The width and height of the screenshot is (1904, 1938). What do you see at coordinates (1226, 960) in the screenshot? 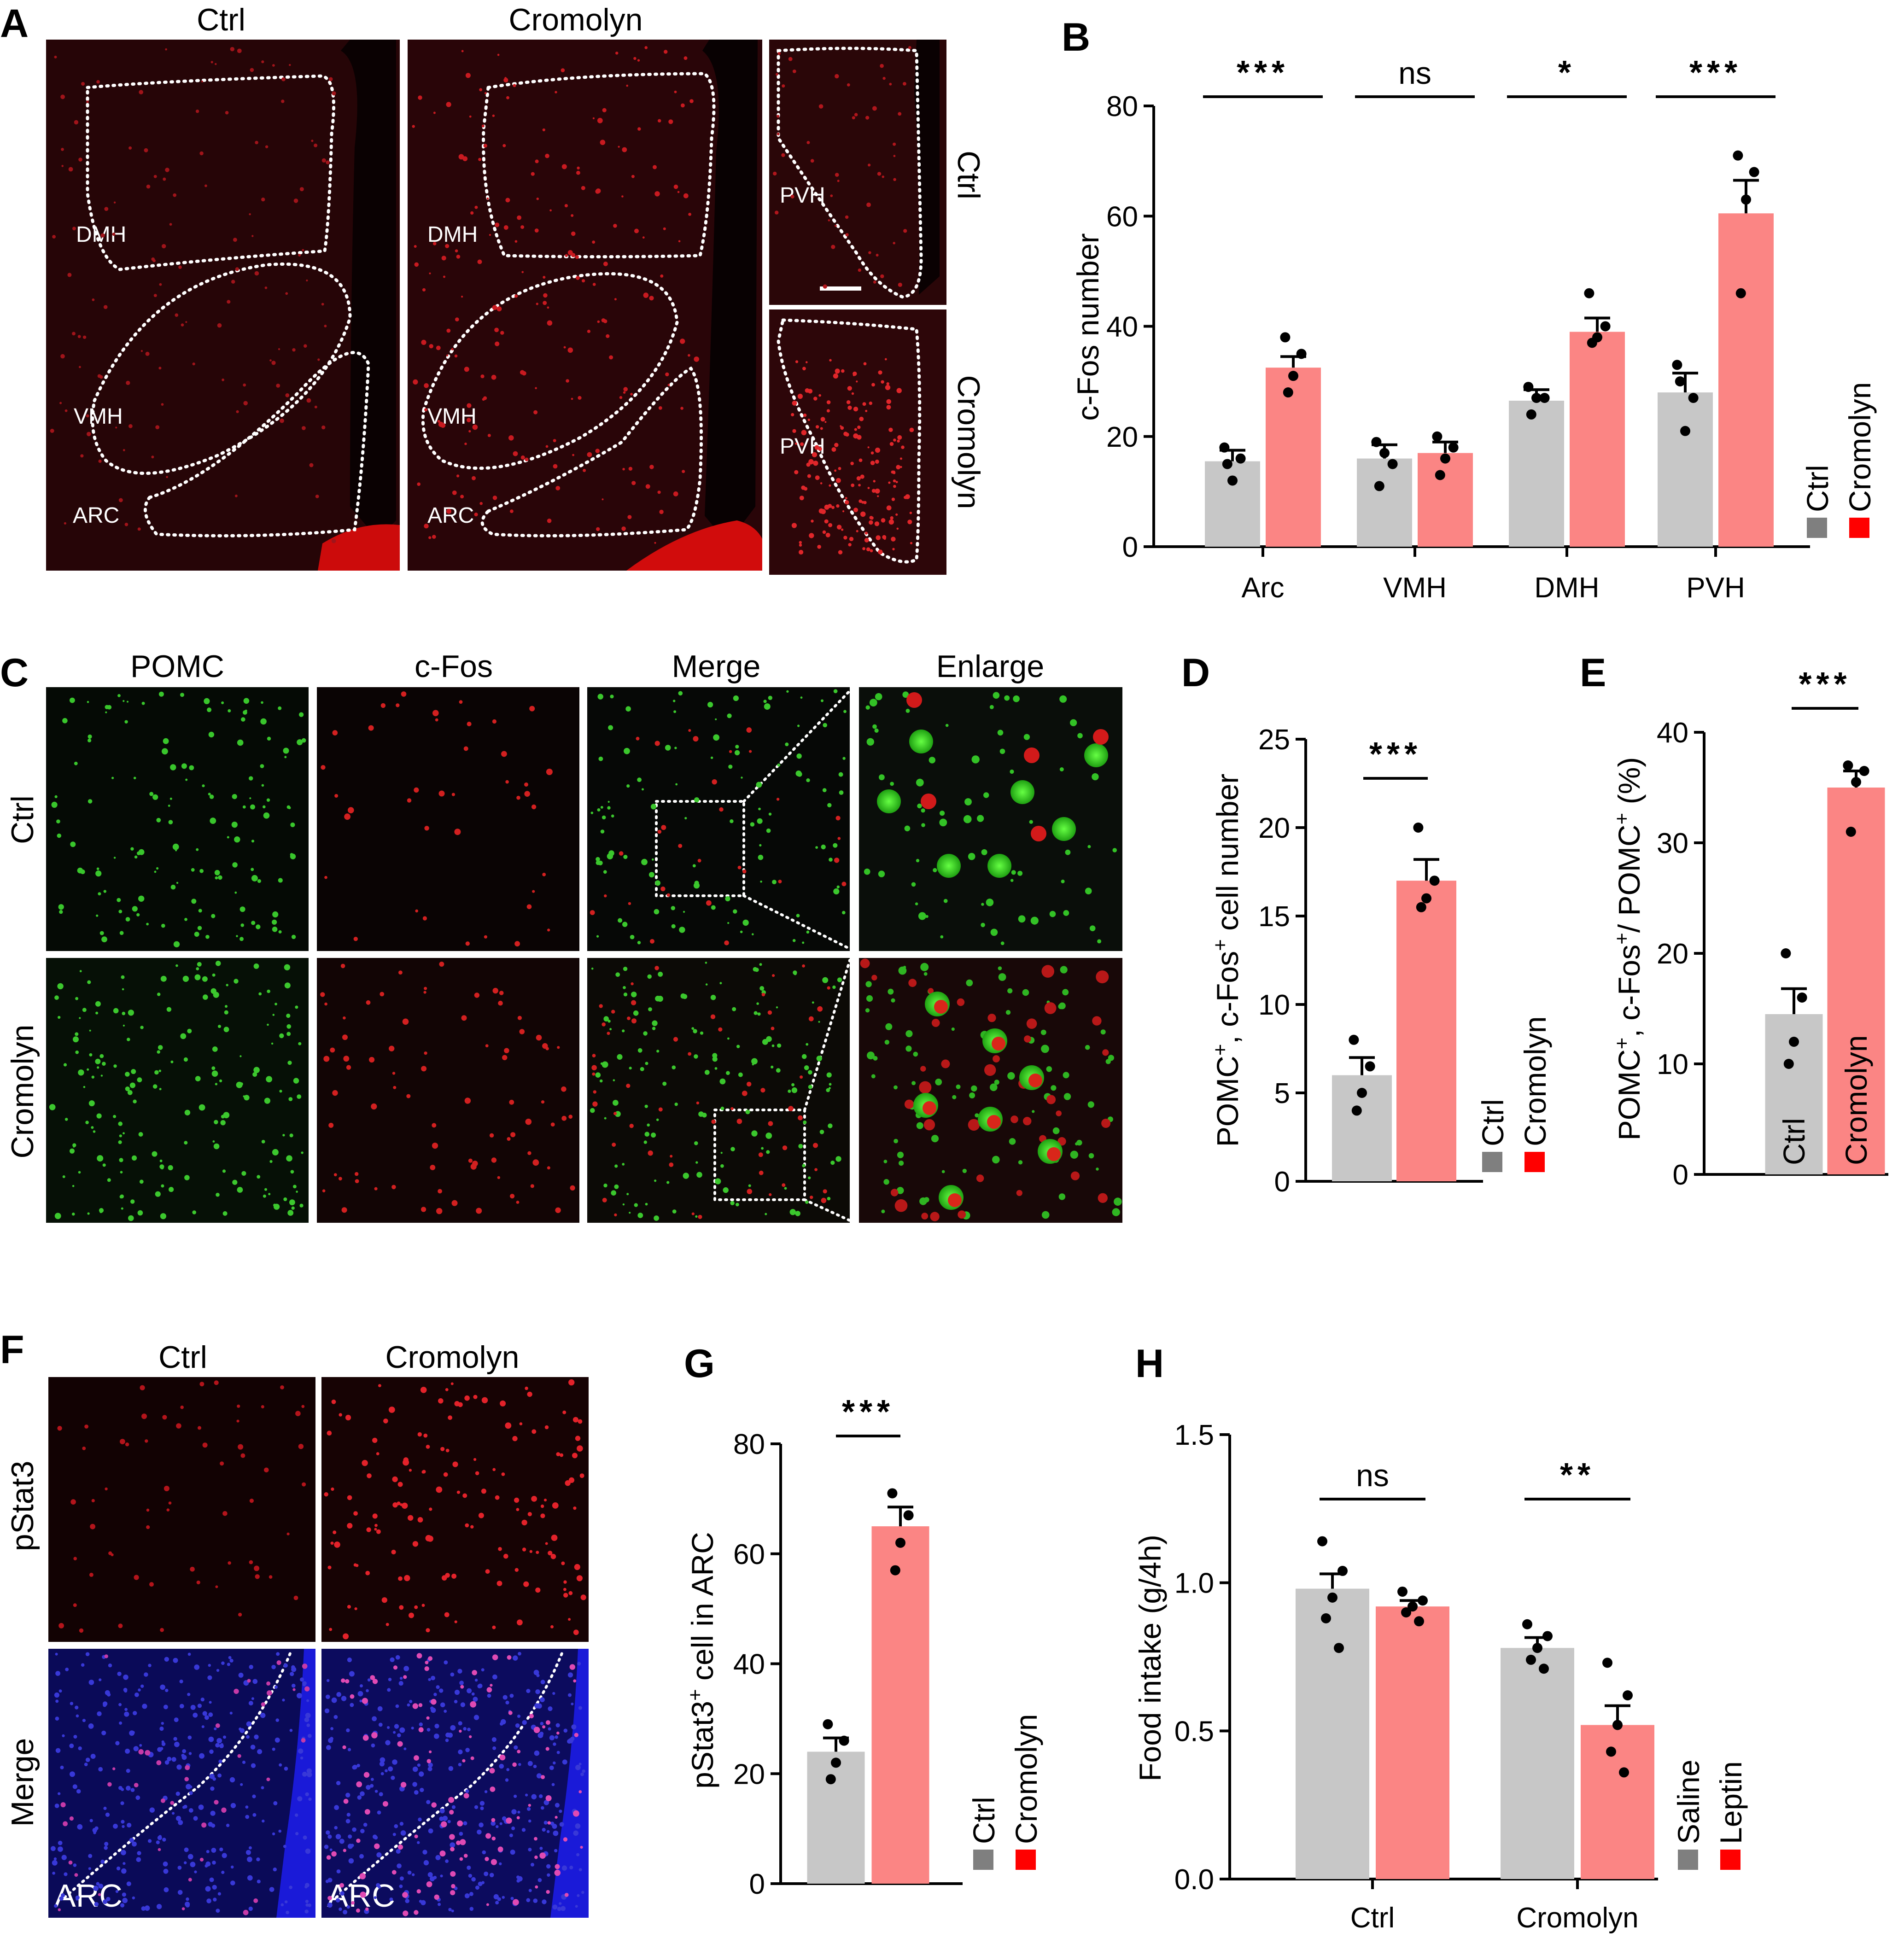
I see `chart-d-y-label: POMC+, c-Fos+ cell number` at bounding box center [1226, 960].